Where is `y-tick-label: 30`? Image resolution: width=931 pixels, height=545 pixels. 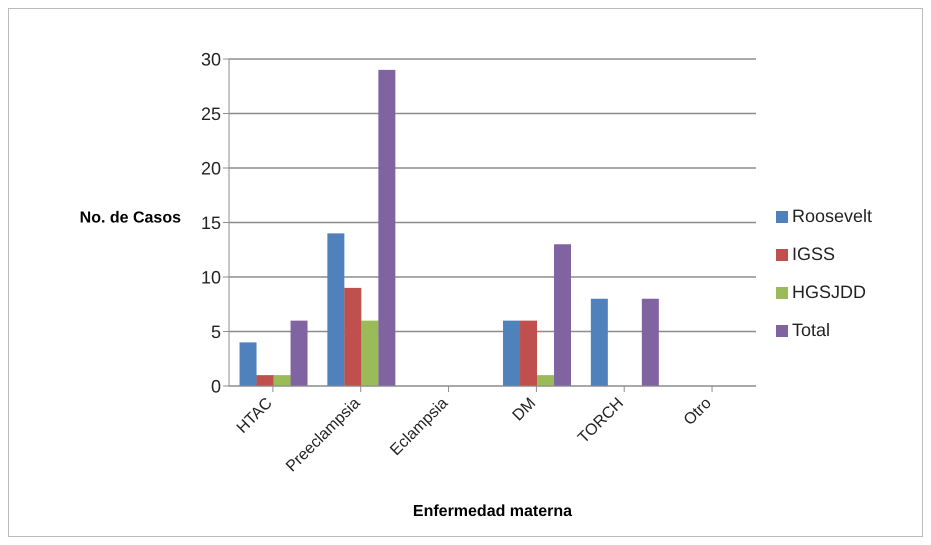
y-tick-label: 30 is located at coordinates (210, 59).